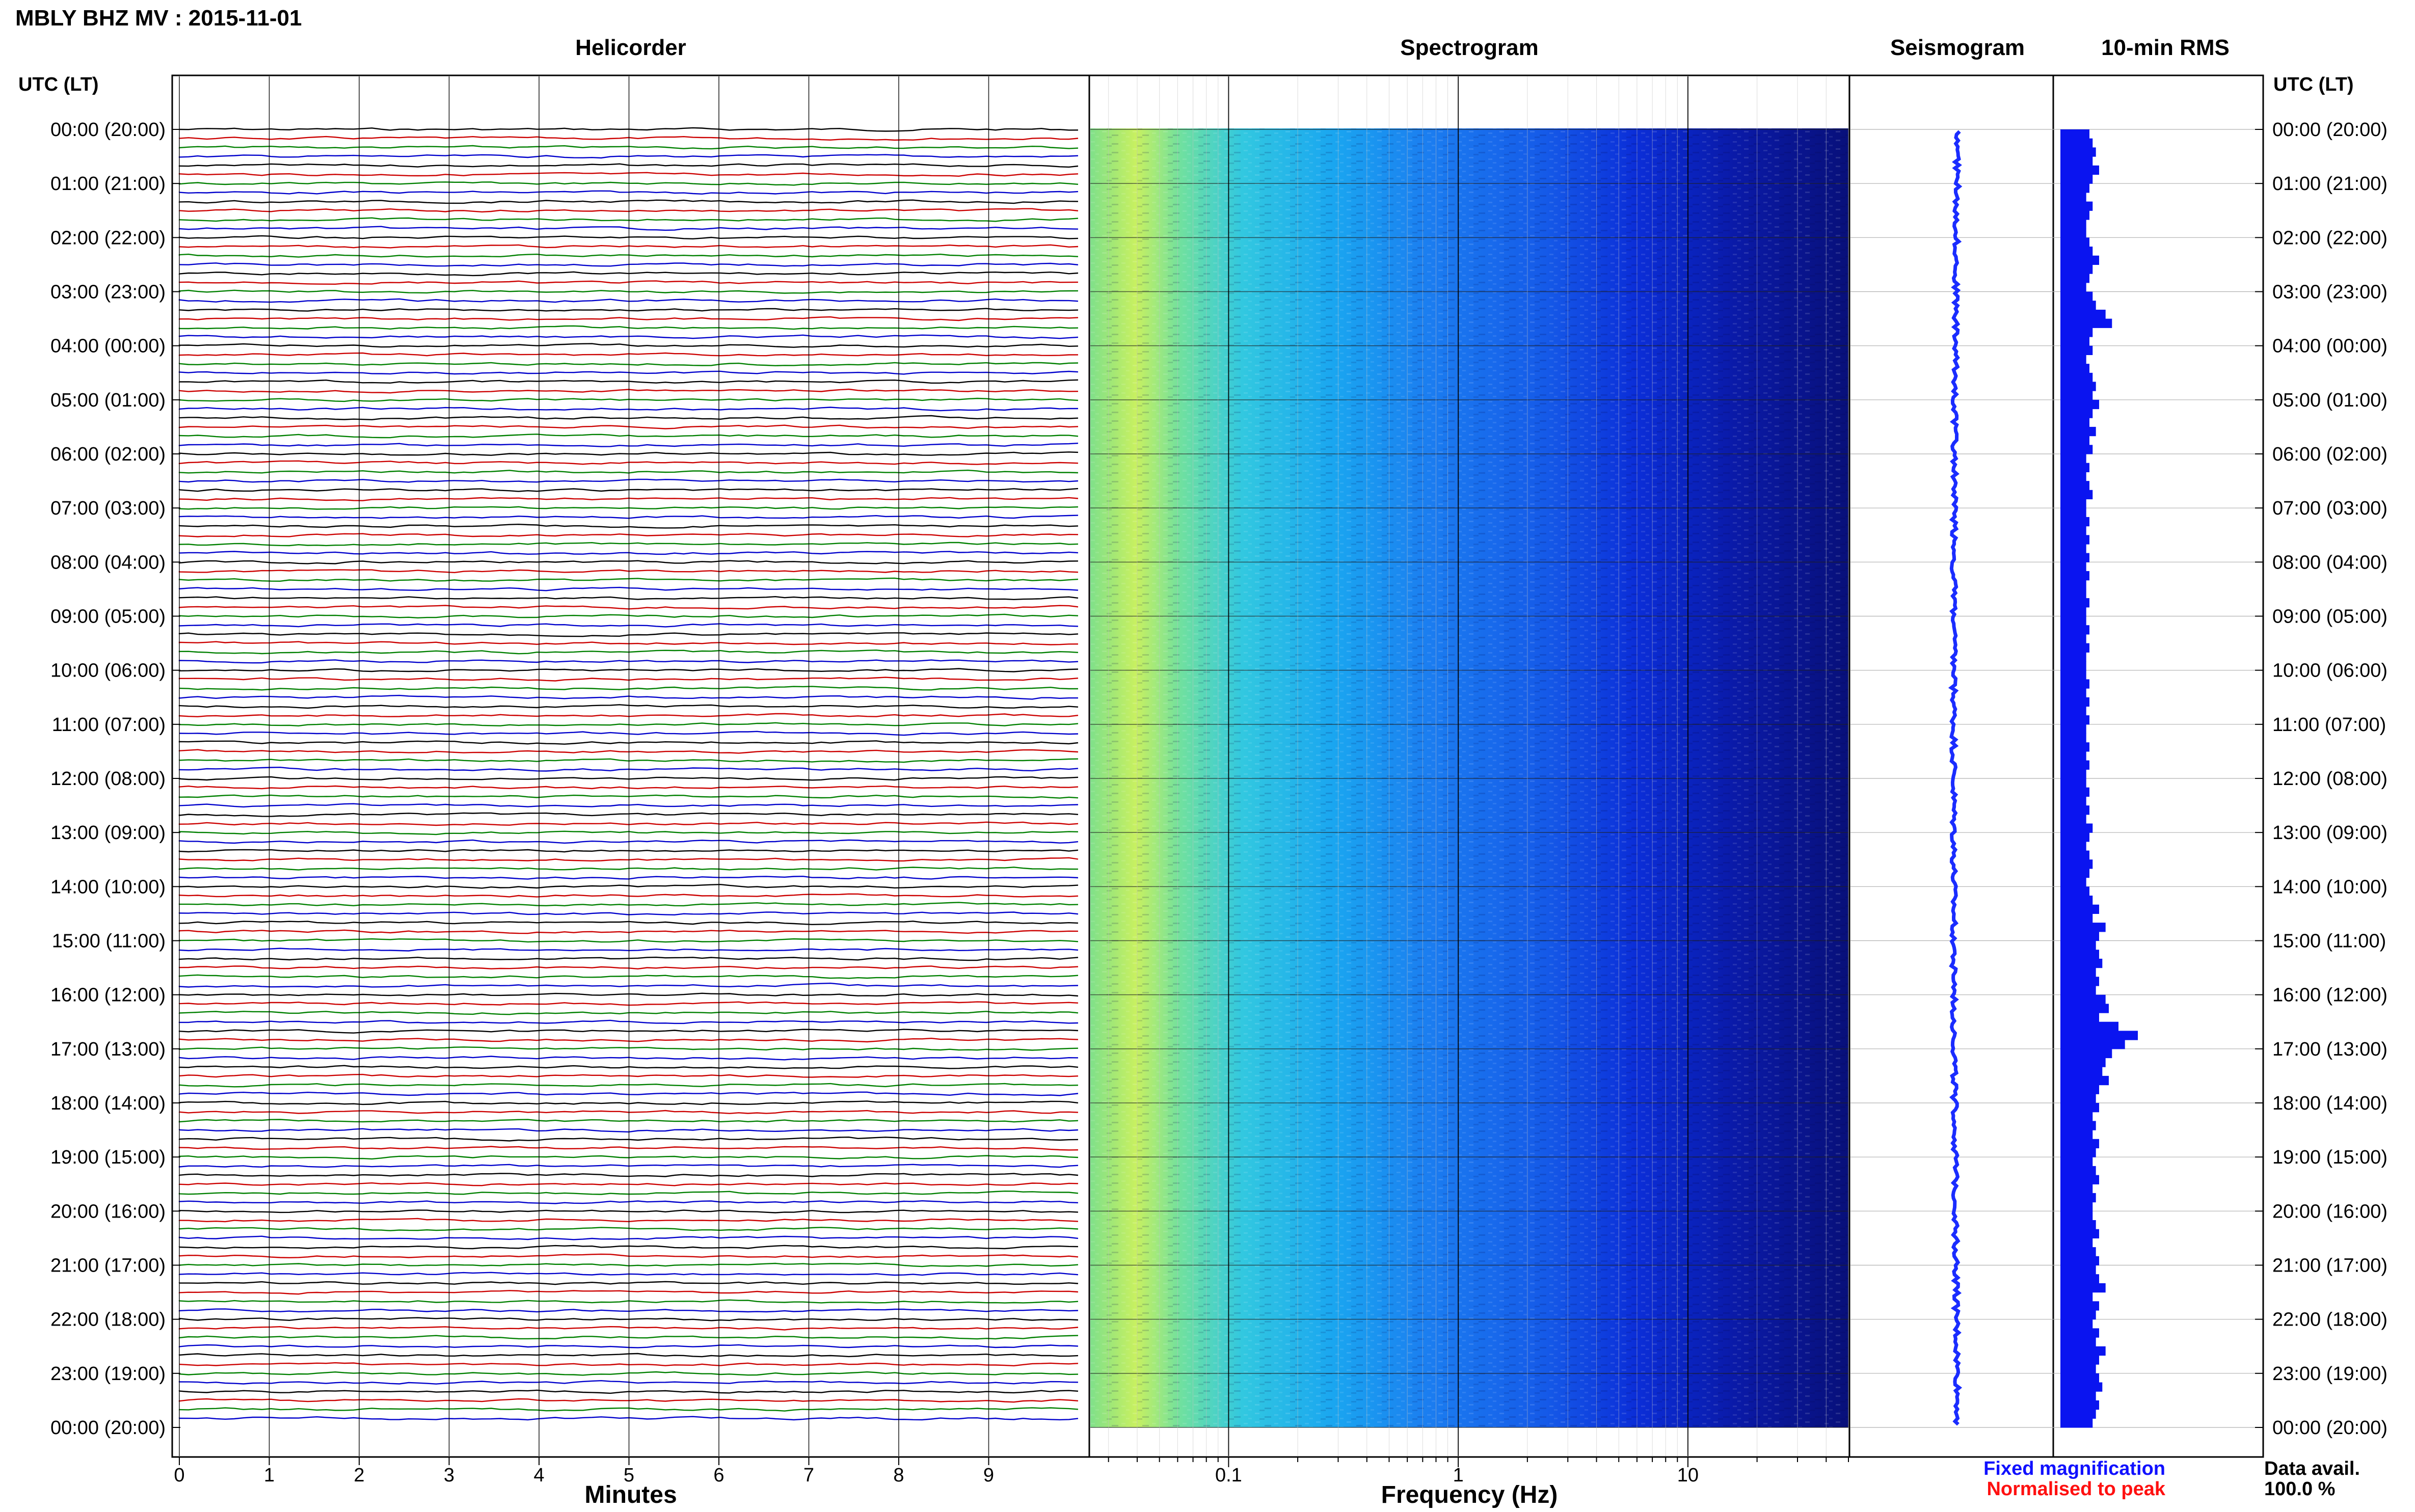  I want to click on left-time-tick-label: 03:00 (23:00), so click(108, 292).